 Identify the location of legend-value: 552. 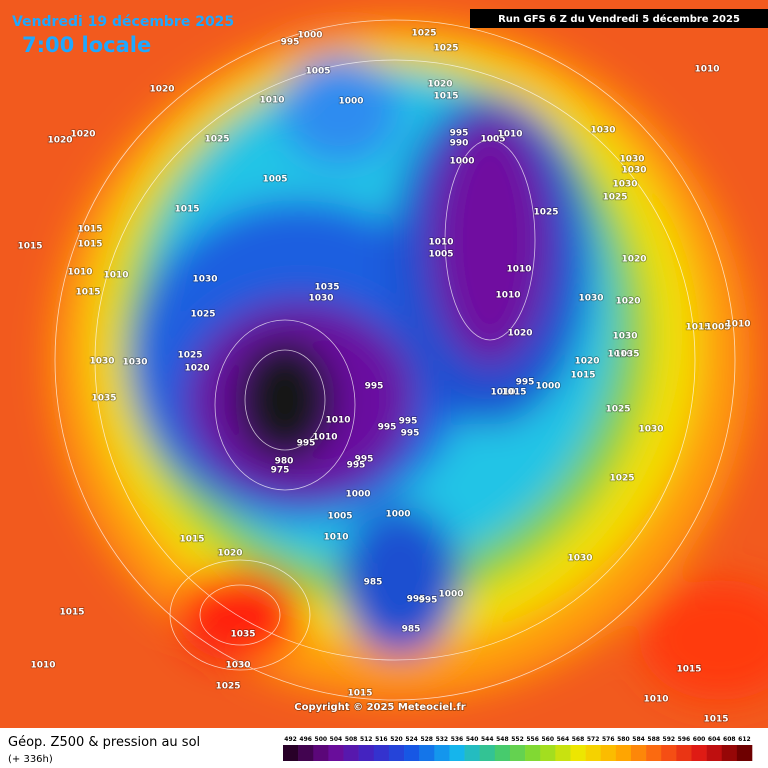
(517, 739).